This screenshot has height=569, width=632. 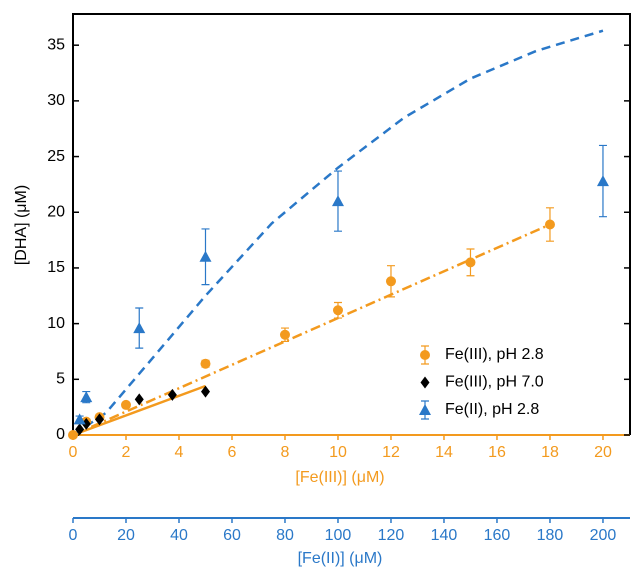 I want to click on x2-tick-label: 180, so click(x=550, y=535).